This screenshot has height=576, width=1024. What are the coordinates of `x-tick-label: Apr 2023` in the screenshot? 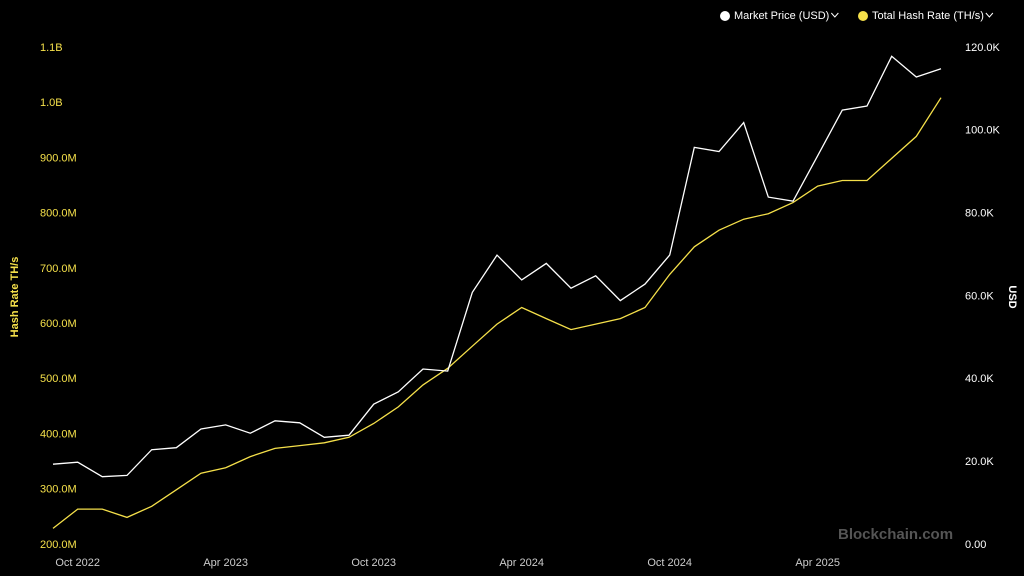 It's located at (225, 563).